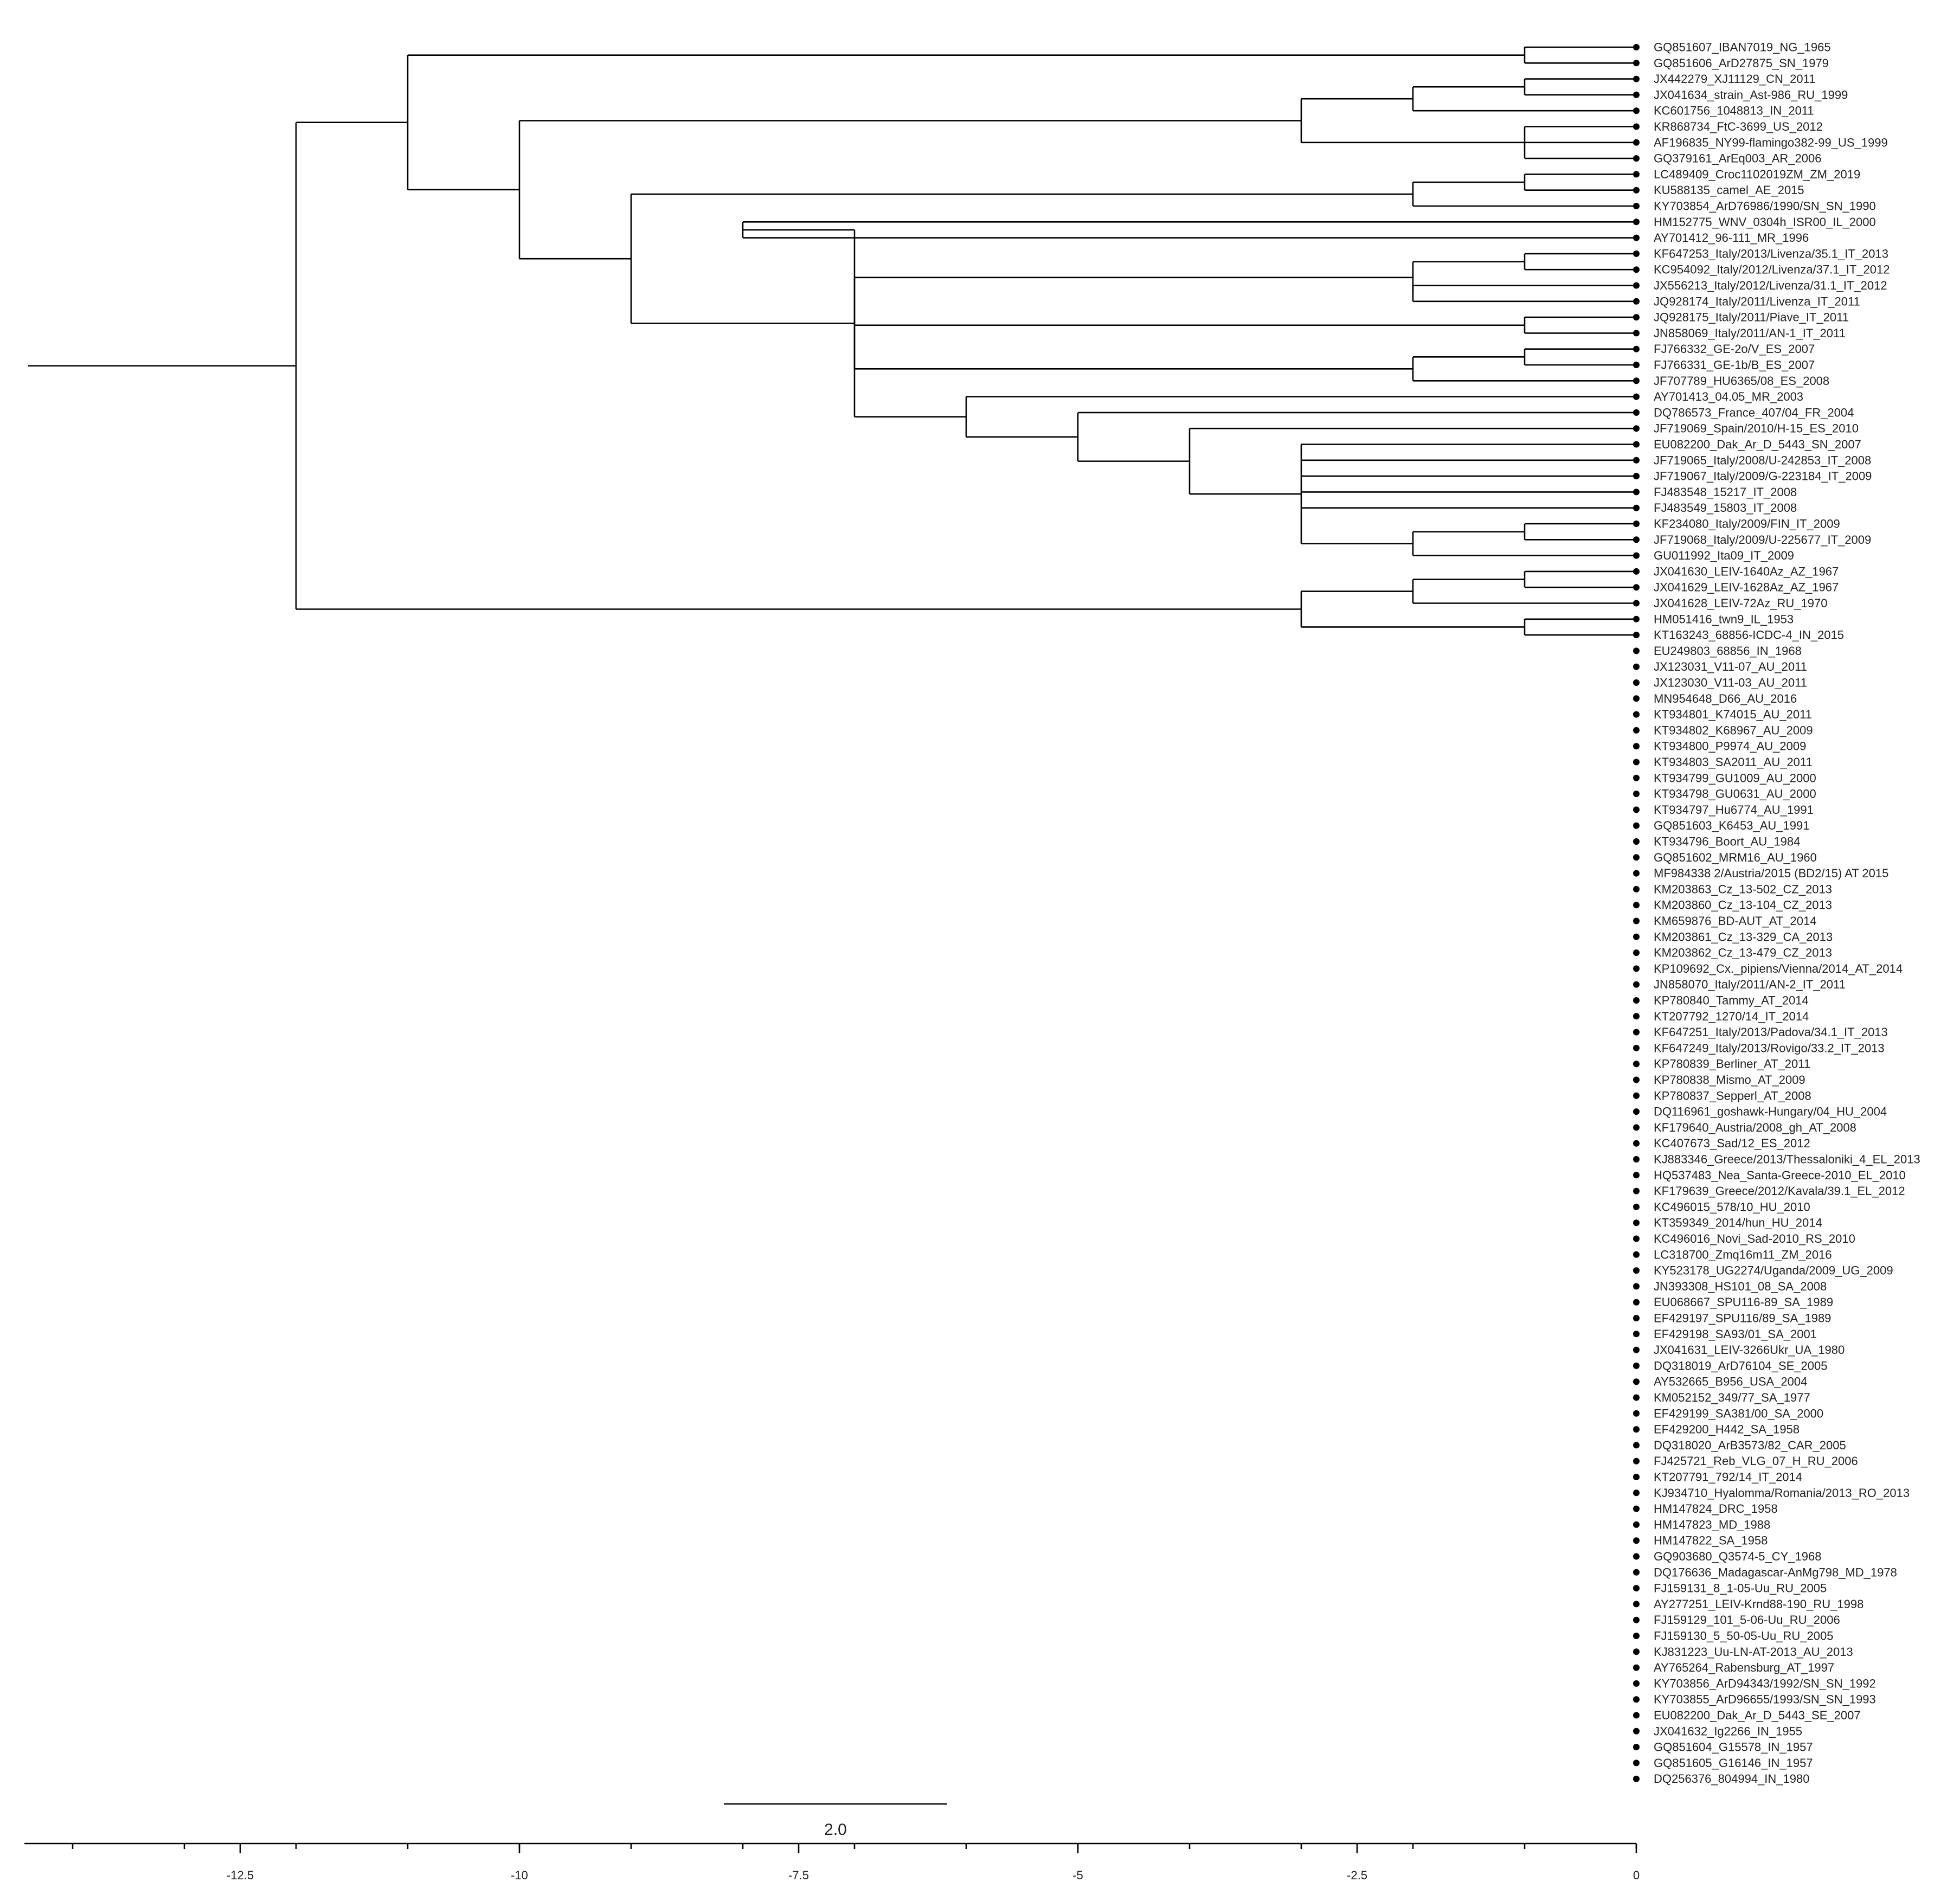 The image size is (1960, 1901). Describe the element at coordinates (1734, 111) in the screenshot. I see `tip-label: KC601756_1048813_IN_2011` at that location.